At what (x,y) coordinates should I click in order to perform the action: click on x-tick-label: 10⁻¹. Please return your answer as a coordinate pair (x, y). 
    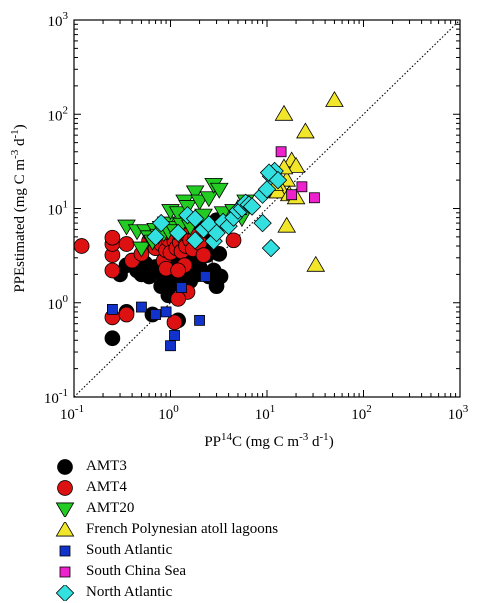
    Looking at the image, I should click on (72, 413).